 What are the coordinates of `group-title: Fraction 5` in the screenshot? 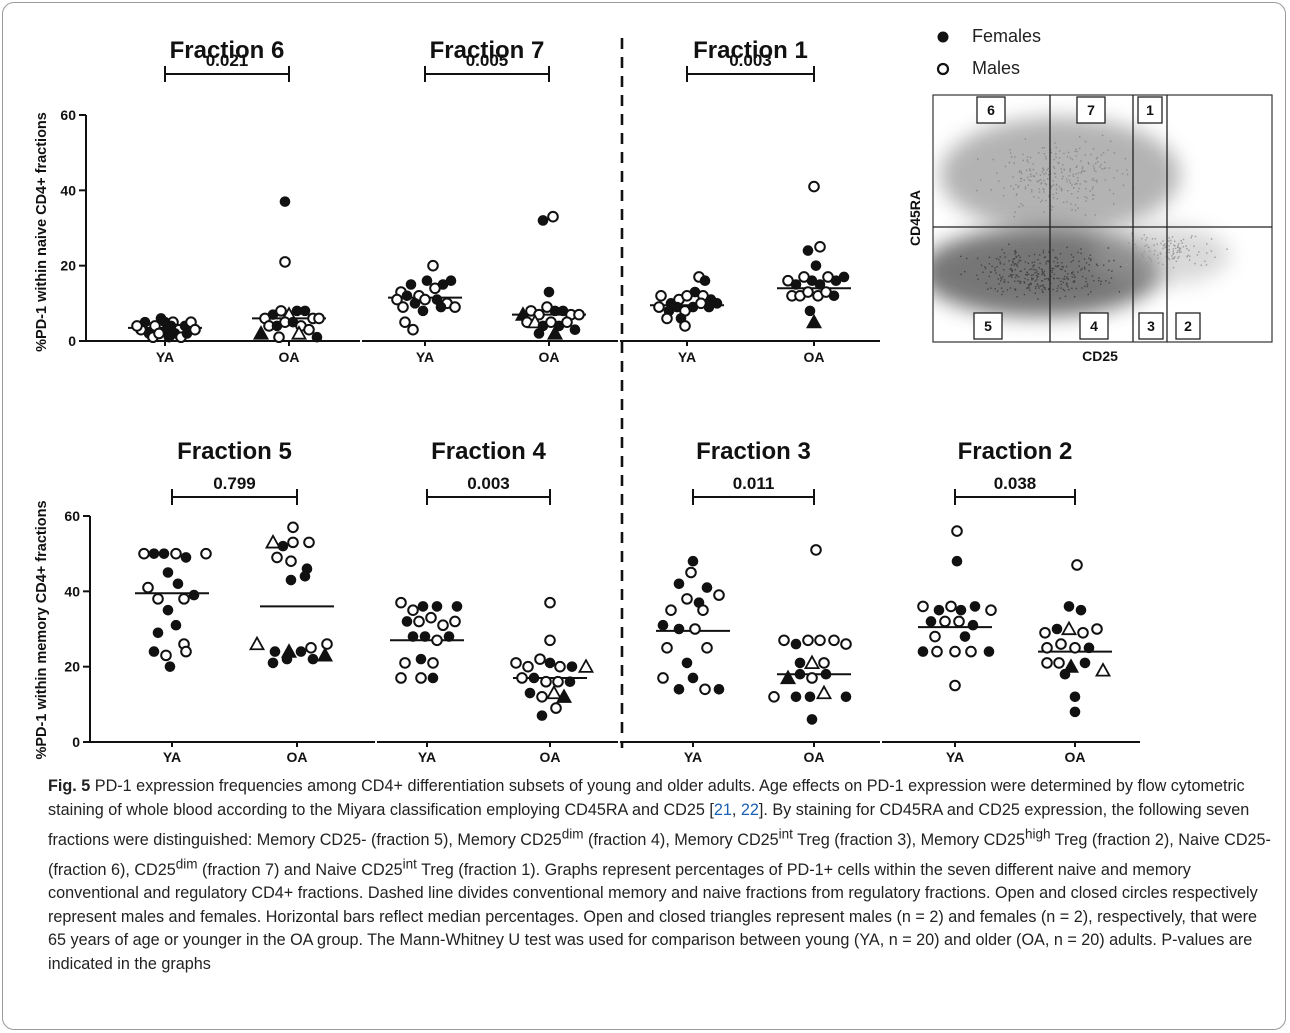 It's located at (234, 451).